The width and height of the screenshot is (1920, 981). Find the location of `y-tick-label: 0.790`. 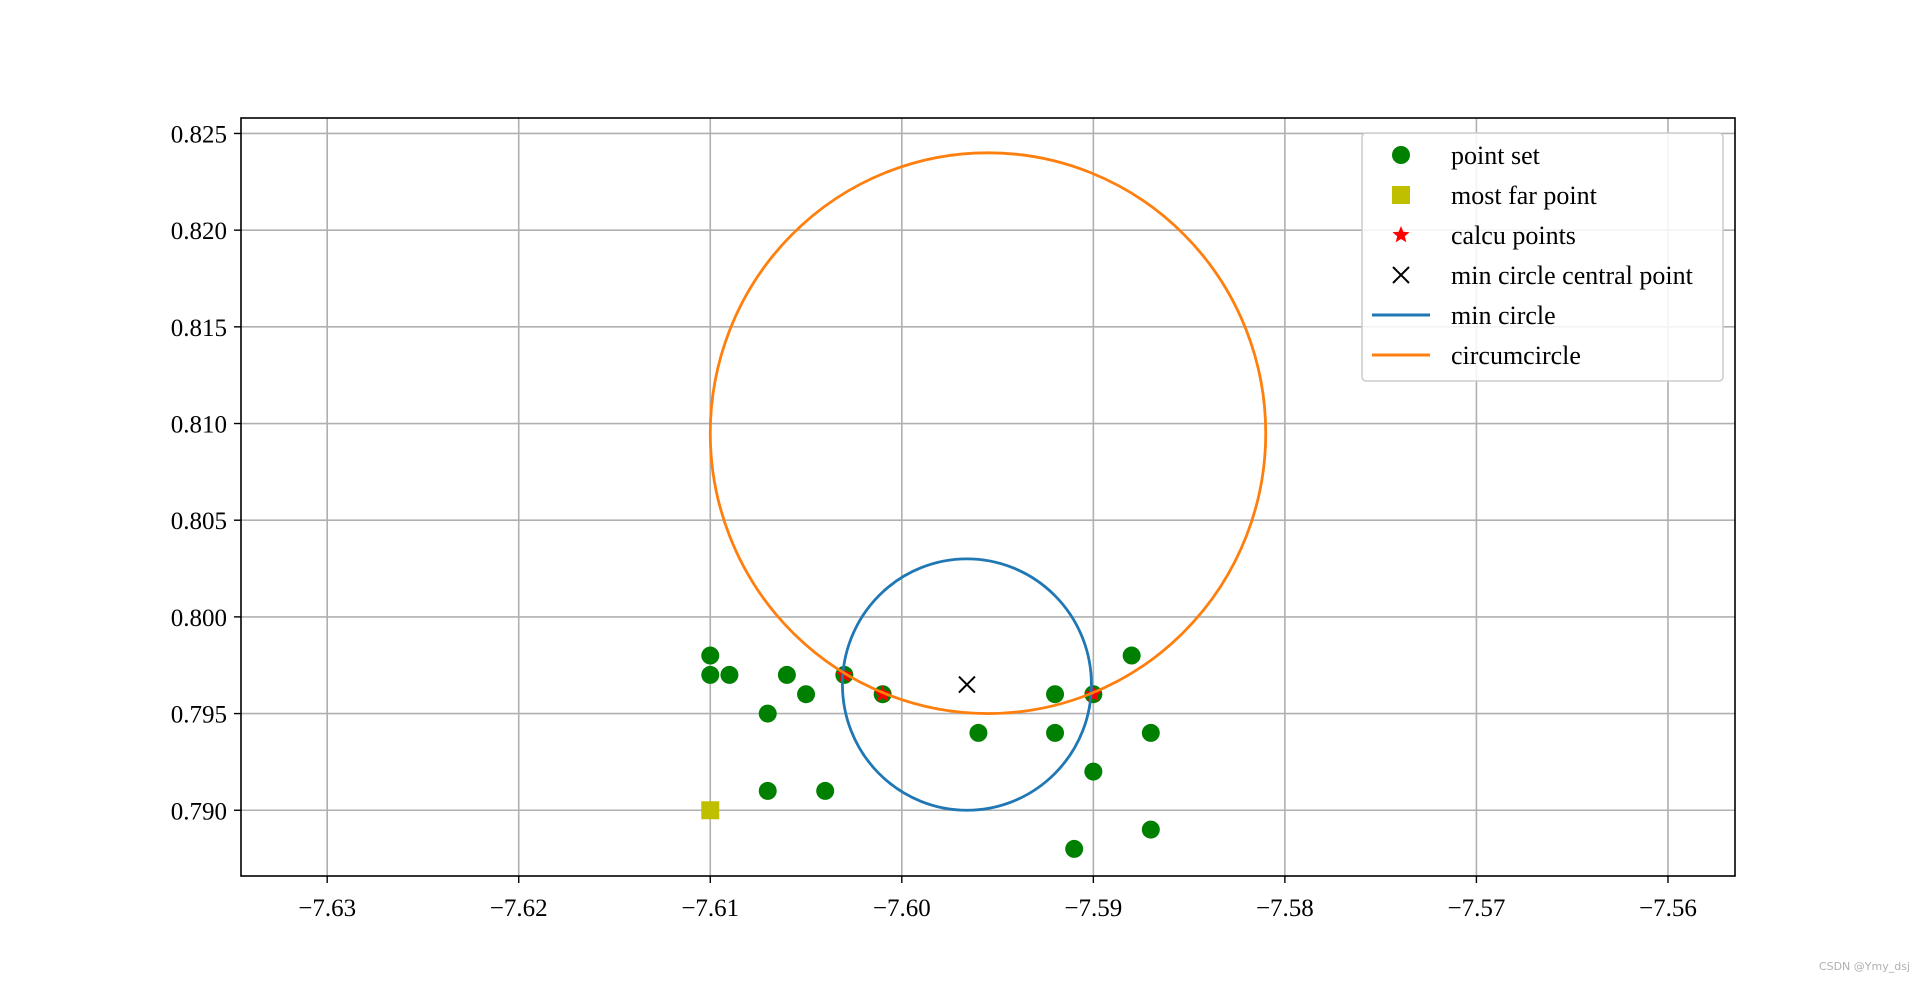

y-tick-label: 0.790 is located at coordinates (199, 811).